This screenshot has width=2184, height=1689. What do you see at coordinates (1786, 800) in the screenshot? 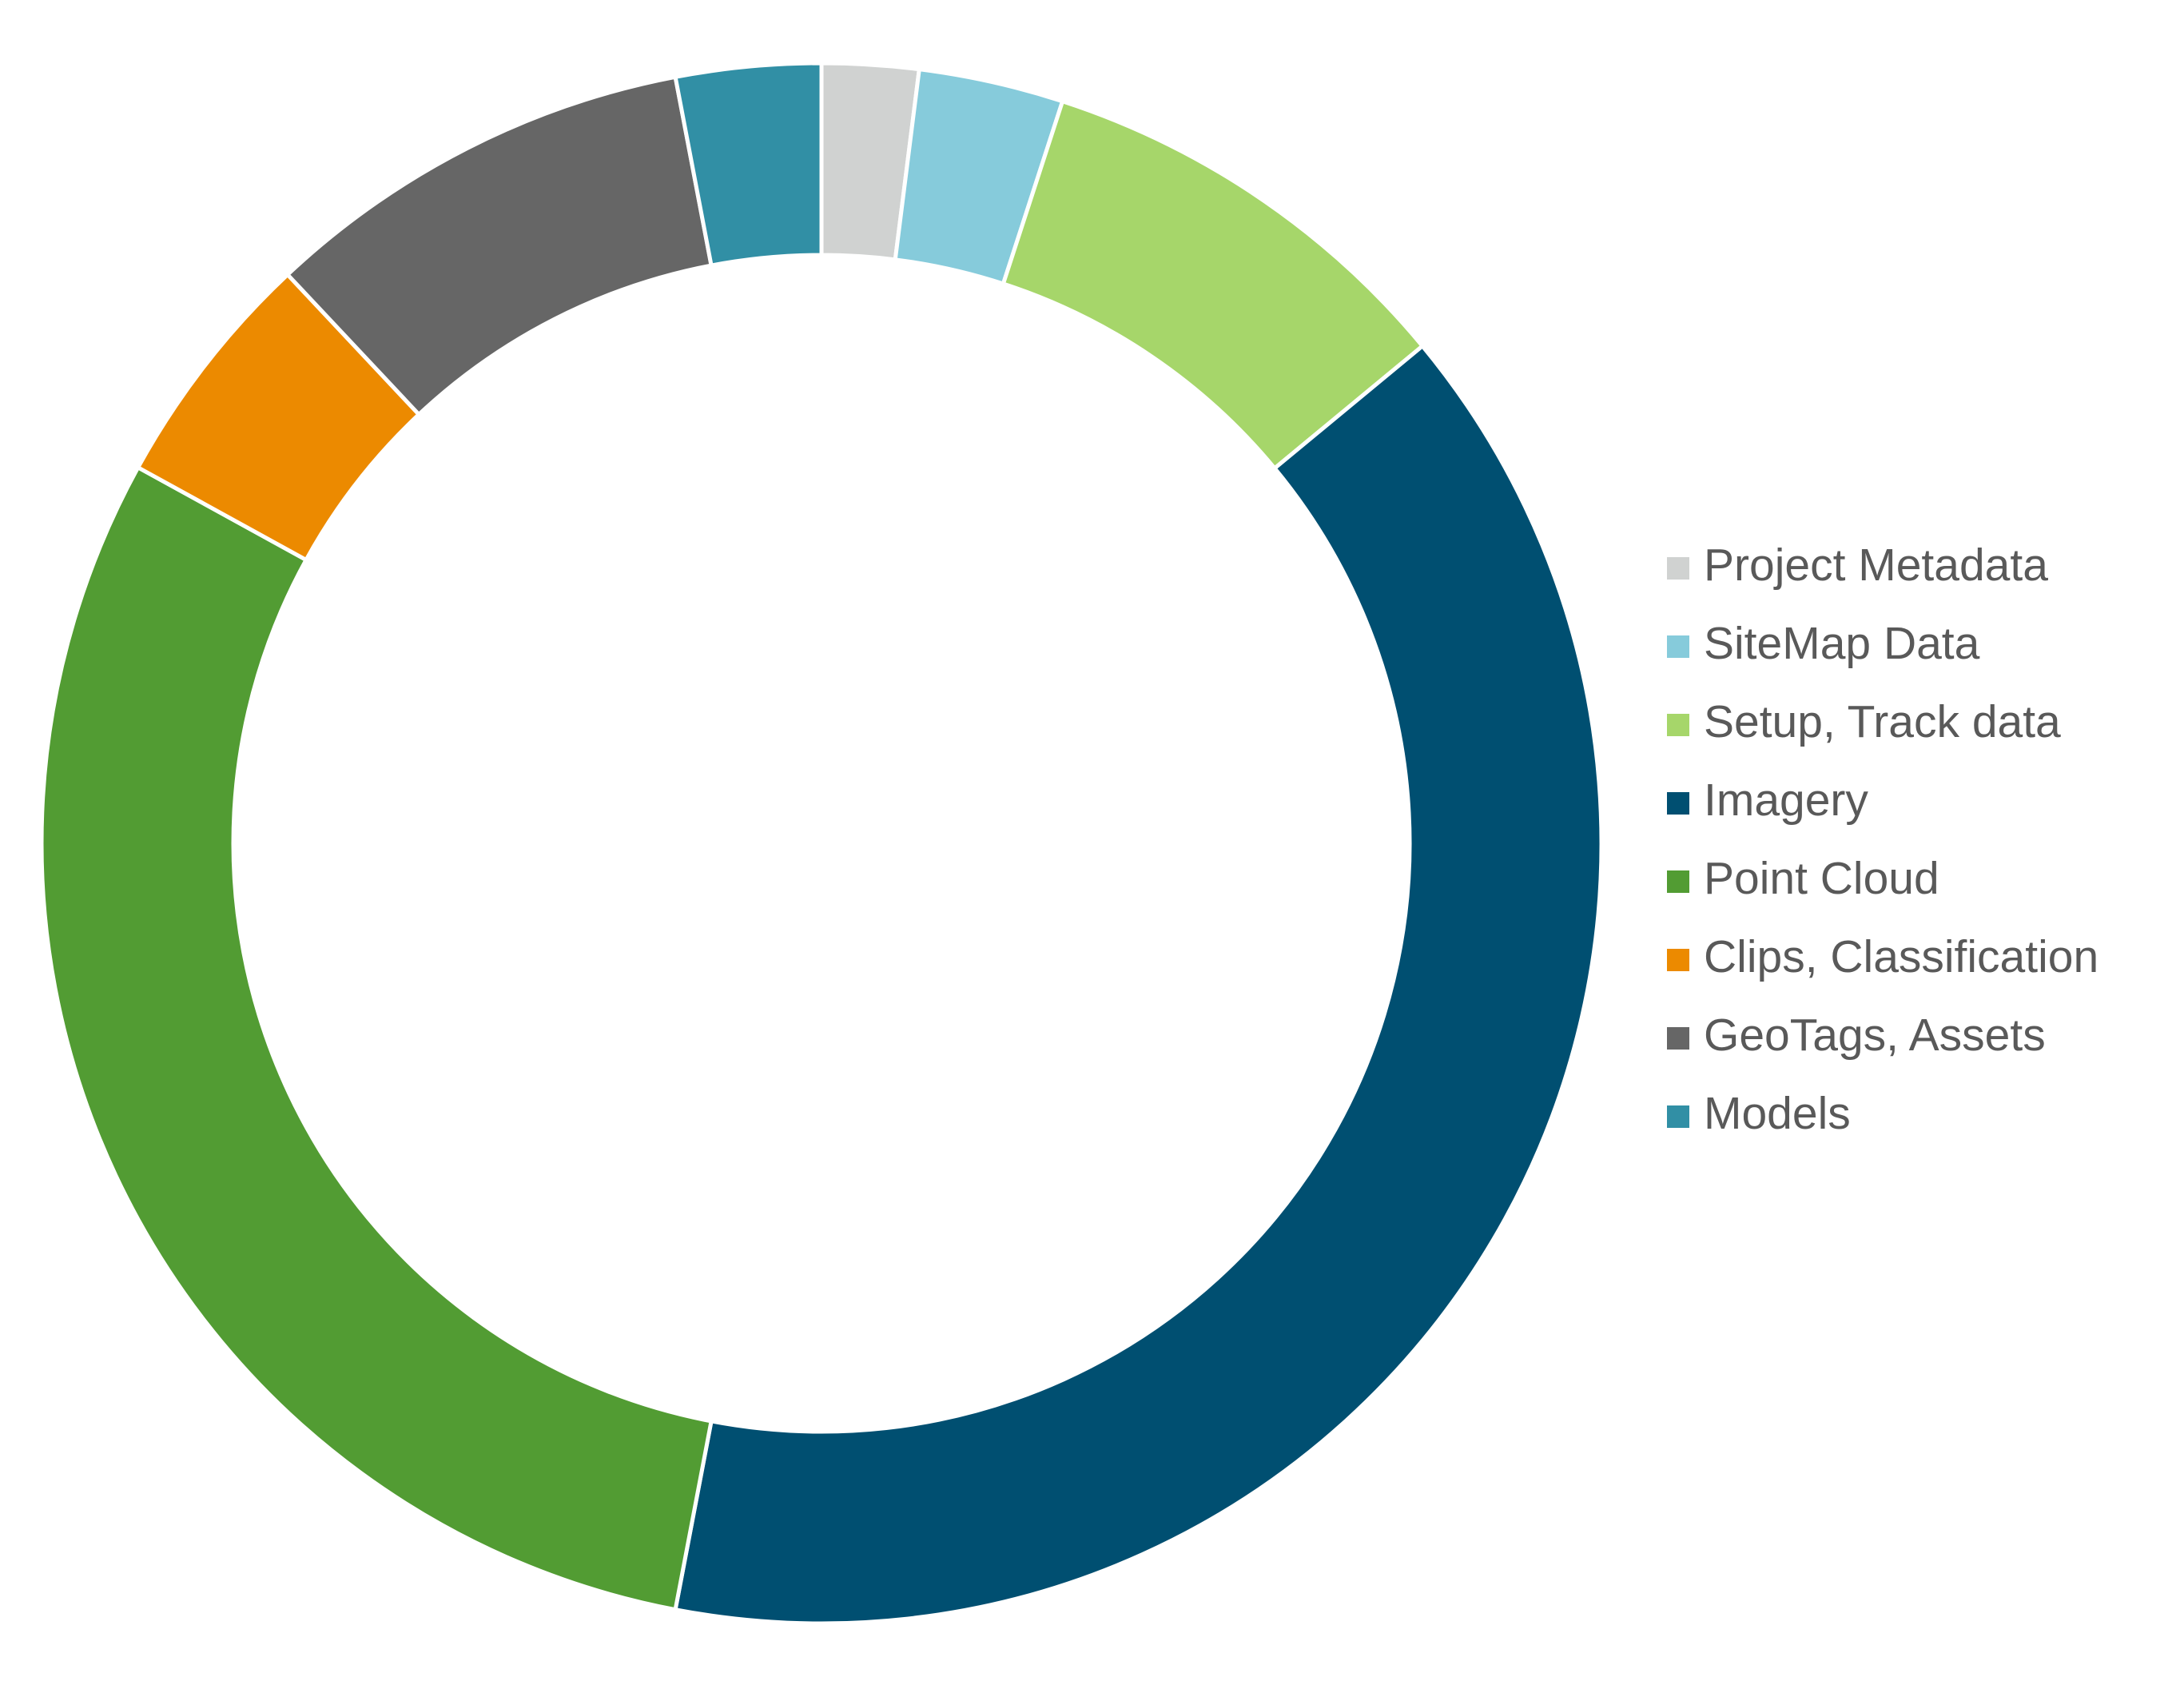
I see `legend-label: Imagery` at bounding box center [1786, 800].